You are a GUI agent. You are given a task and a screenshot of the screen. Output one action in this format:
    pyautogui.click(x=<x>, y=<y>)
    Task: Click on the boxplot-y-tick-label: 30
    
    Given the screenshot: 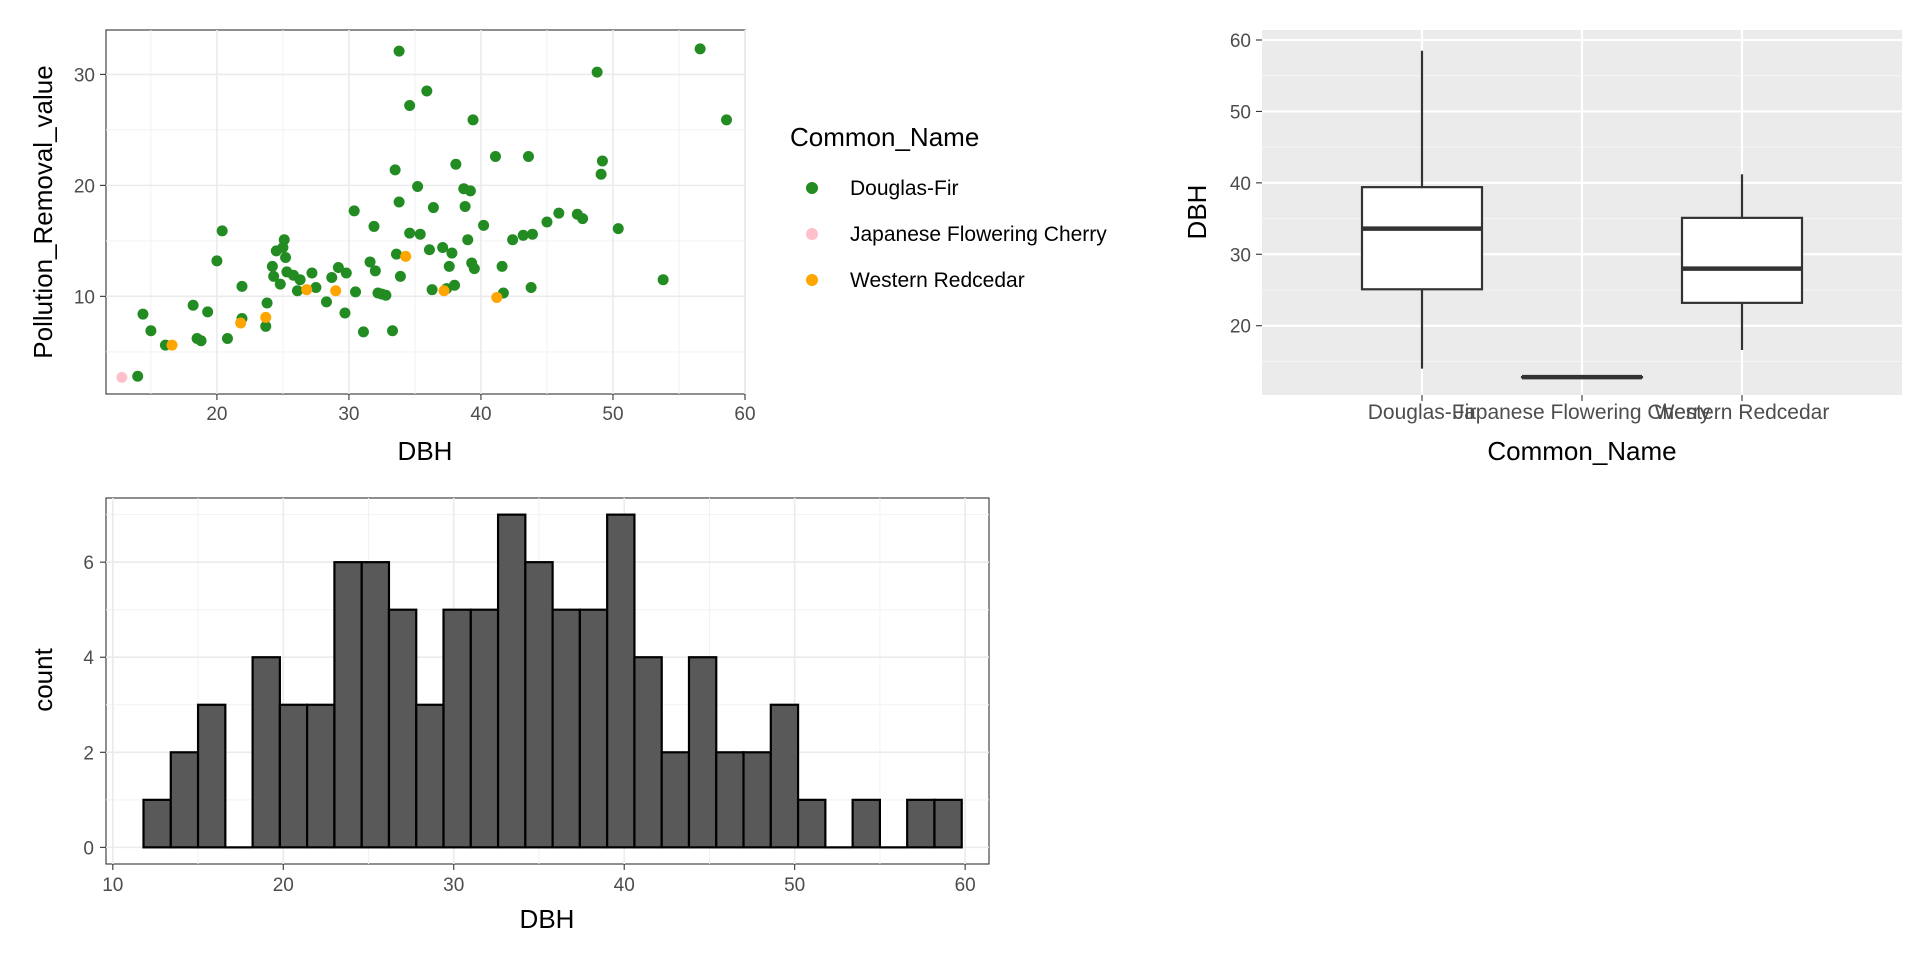 What is the action you would take?
    pyautogui.click(x=1240, y=255)
    